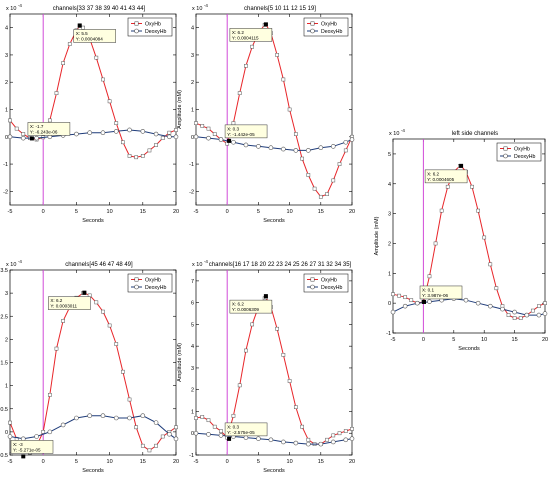 The image size is (550, 479). I want to click on datatip-box, so click(49, 129).